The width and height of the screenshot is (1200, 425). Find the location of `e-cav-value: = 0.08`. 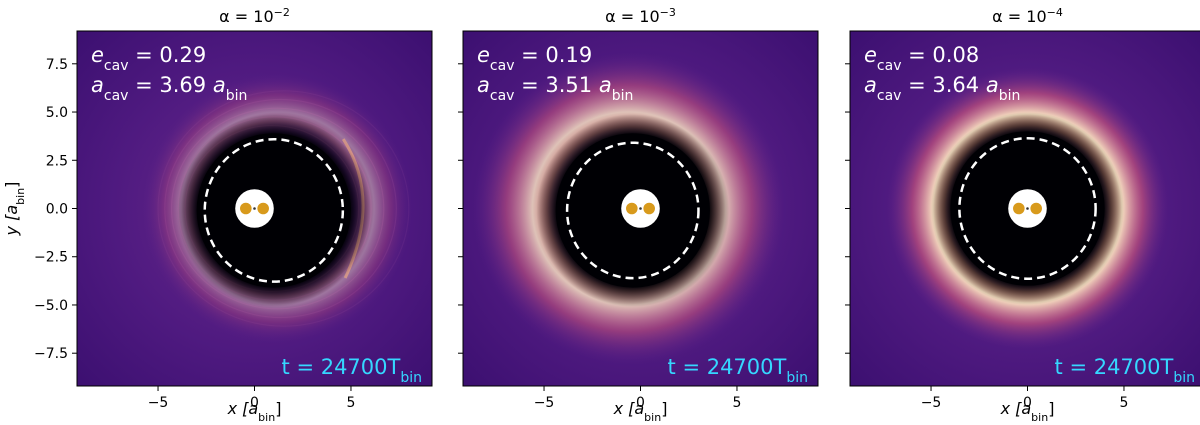

e-cav-value: = 0.08 is located at coordinates (940, 55).